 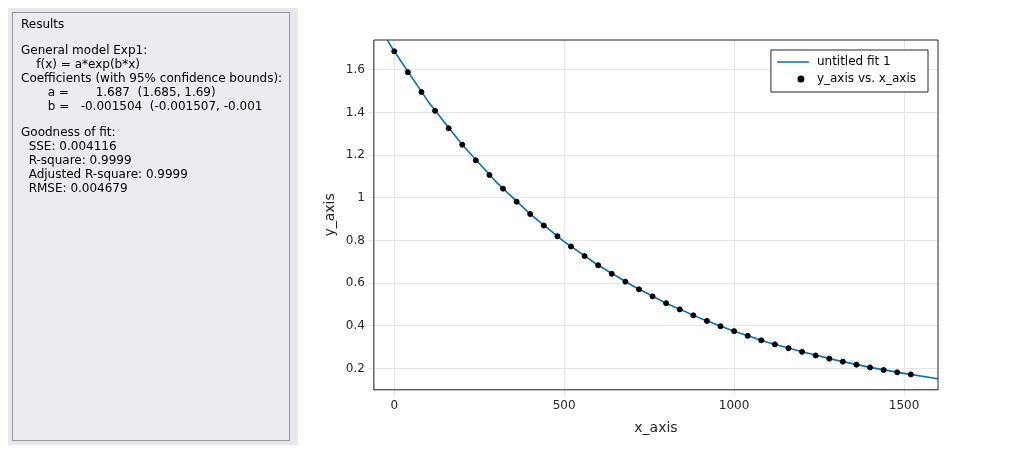 What do you see at coordinates (355, 68) in the screenshot?
I see `y-tick-label: 1.6` at bounding box center [355, 68].